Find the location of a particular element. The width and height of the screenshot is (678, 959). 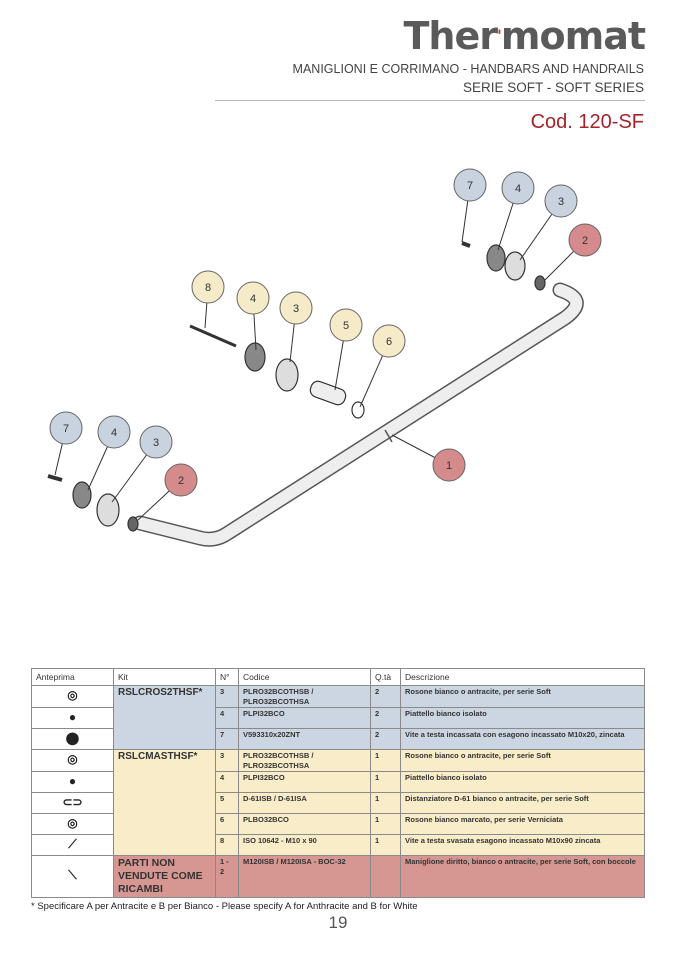

preview-cell: ⊂⊃ is located at coordinates (72, 803).